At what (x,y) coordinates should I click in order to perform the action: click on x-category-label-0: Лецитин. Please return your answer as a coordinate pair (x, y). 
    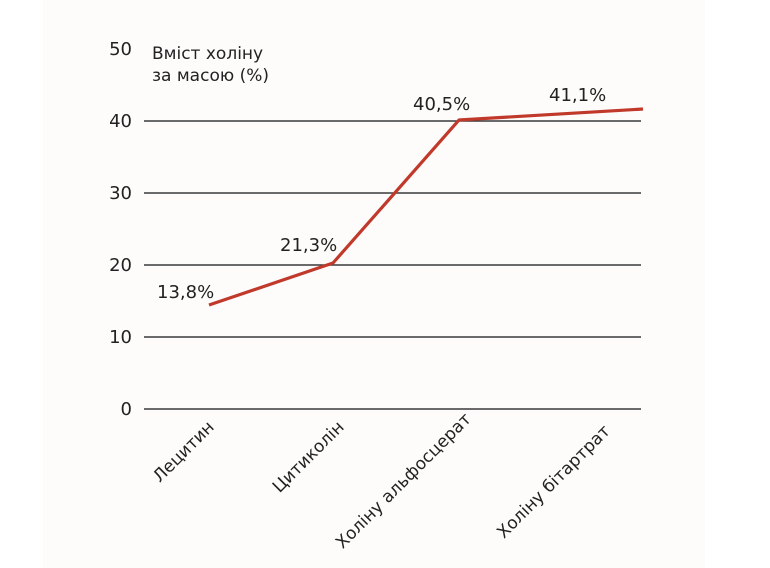
    Looking at the image, I should click on (183, 451).